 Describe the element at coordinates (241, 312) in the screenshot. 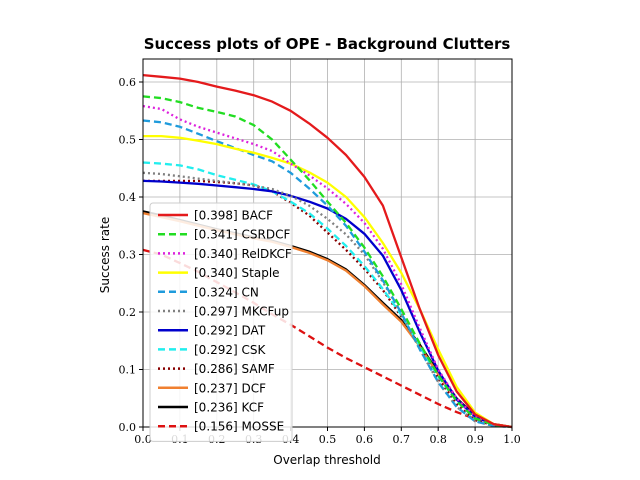

I see `legend-entry: [0.297] MKCFup` at that location.